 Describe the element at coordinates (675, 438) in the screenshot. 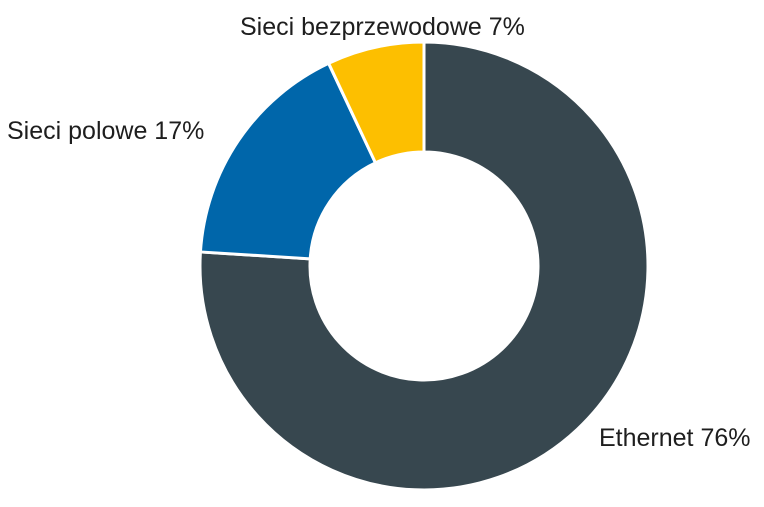

I see `slice-label-ethernet: Ethernet 76%` at that location.